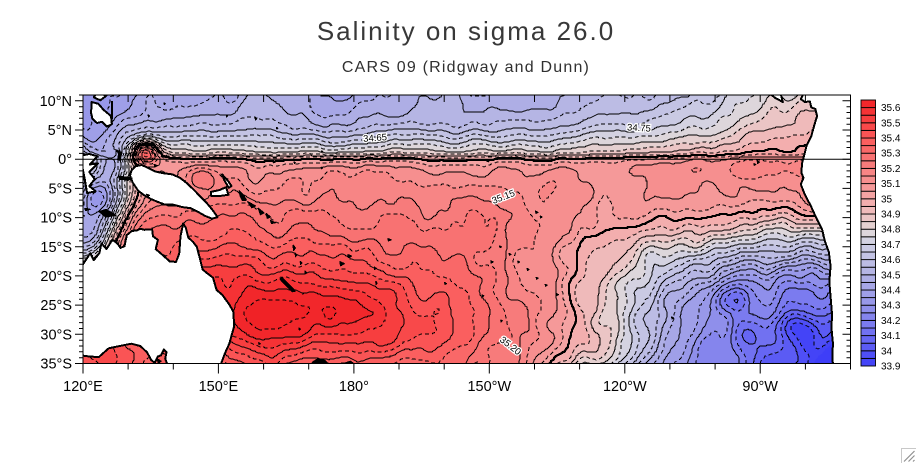 This screenshot has height=463, width=916. I want to click on svg-text: 150°W, so click(489, 387).